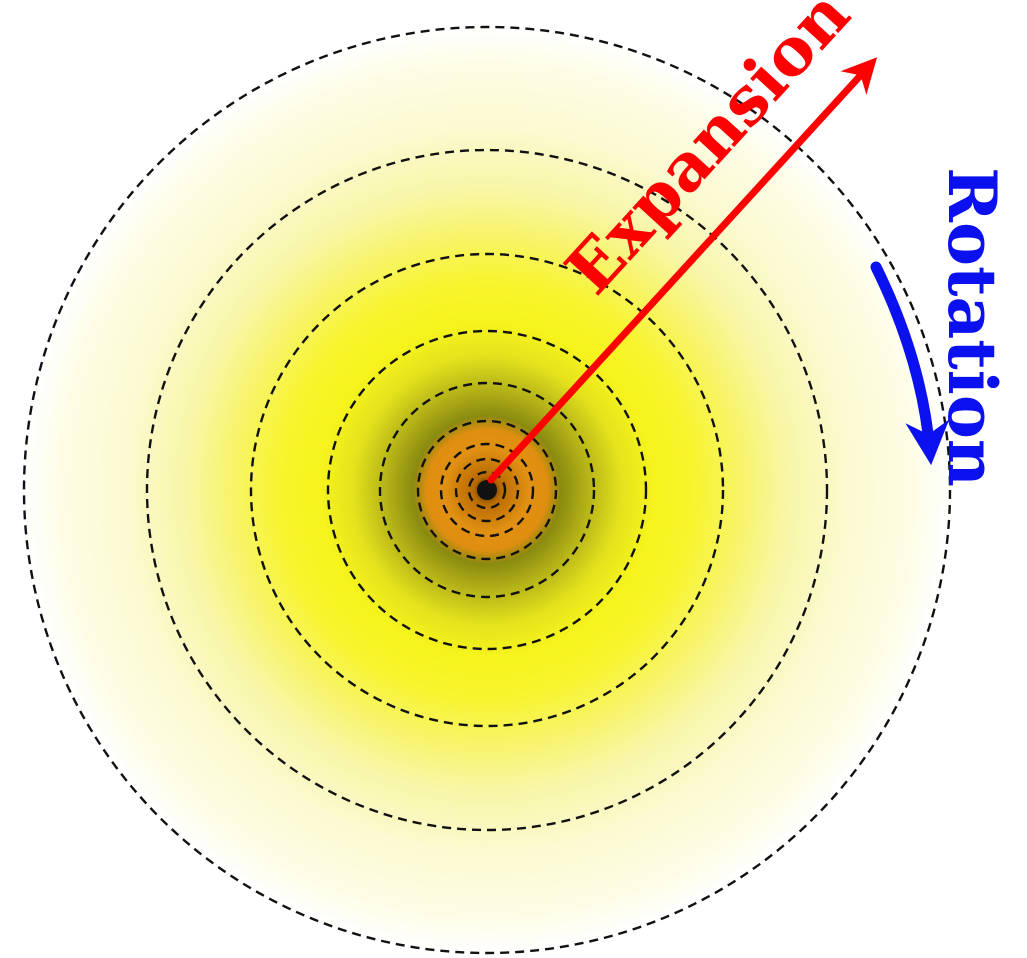 The height and width of the screenshot is (958, 1027). I want to click on core-dot, so click(487, 490).